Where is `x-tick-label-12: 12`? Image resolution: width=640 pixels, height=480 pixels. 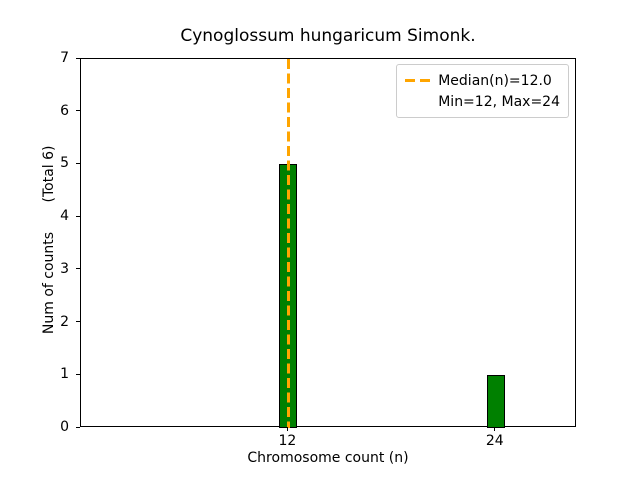
x-tick-label-12: 12 is located at coordinates (287, 441).